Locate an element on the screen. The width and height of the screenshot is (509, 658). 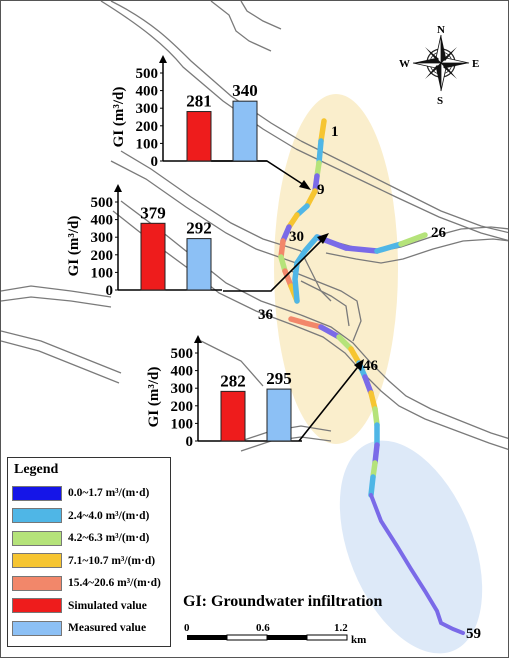
compass-north: N is located at coordinates (441, 30).